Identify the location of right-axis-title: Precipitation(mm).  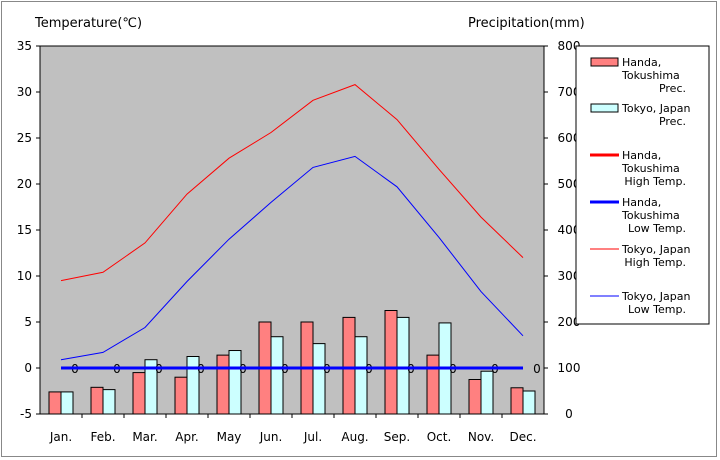
(526, 23).